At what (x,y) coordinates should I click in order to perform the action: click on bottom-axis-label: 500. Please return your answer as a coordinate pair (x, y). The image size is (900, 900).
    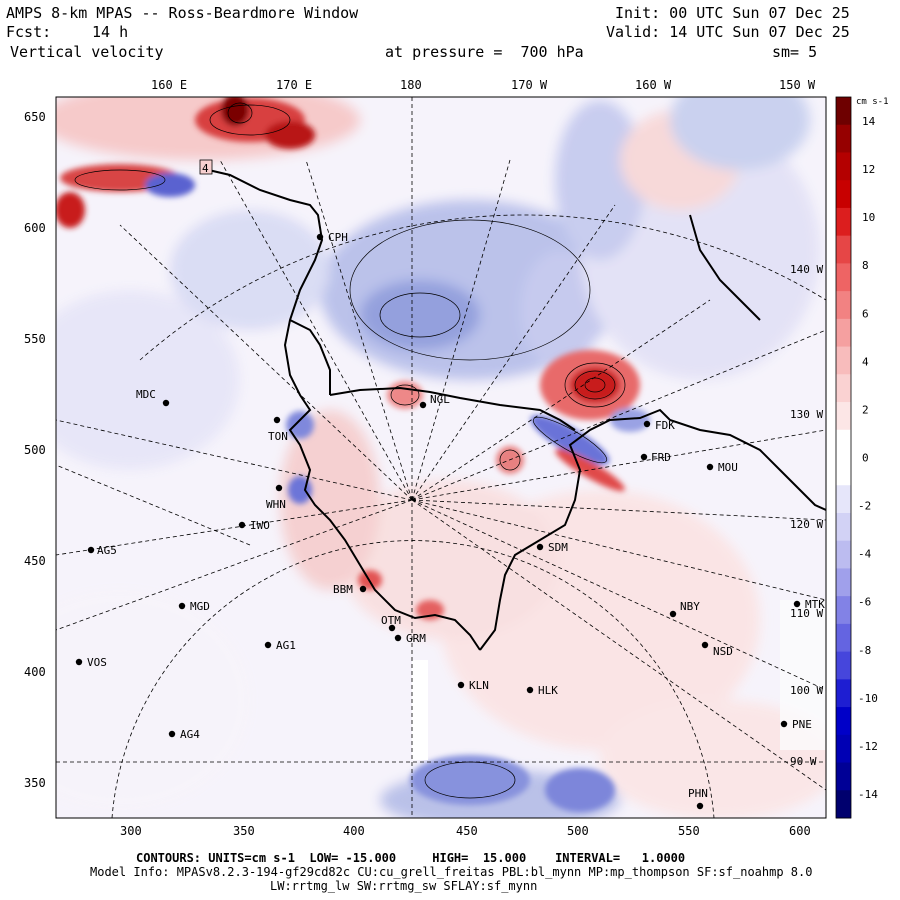
    Looking at the image, I should click on (578, 831).